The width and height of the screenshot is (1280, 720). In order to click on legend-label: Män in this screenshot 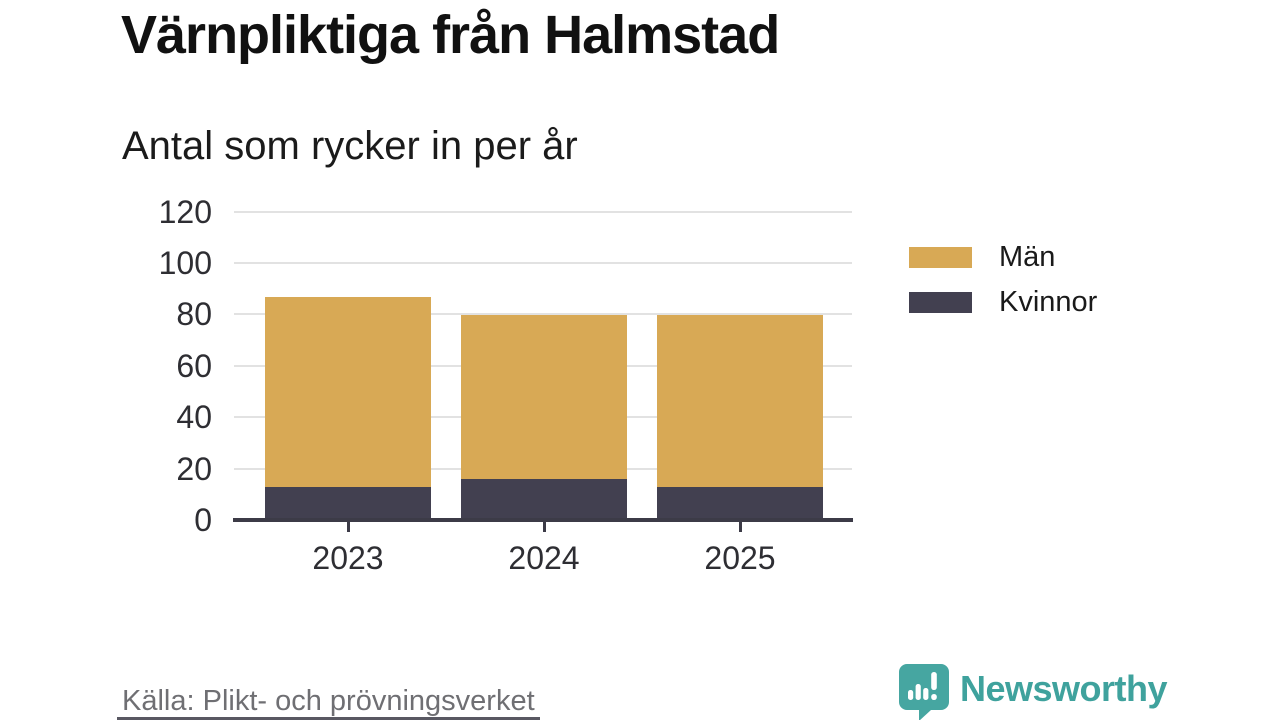, I will do `click(1027, 257)`.